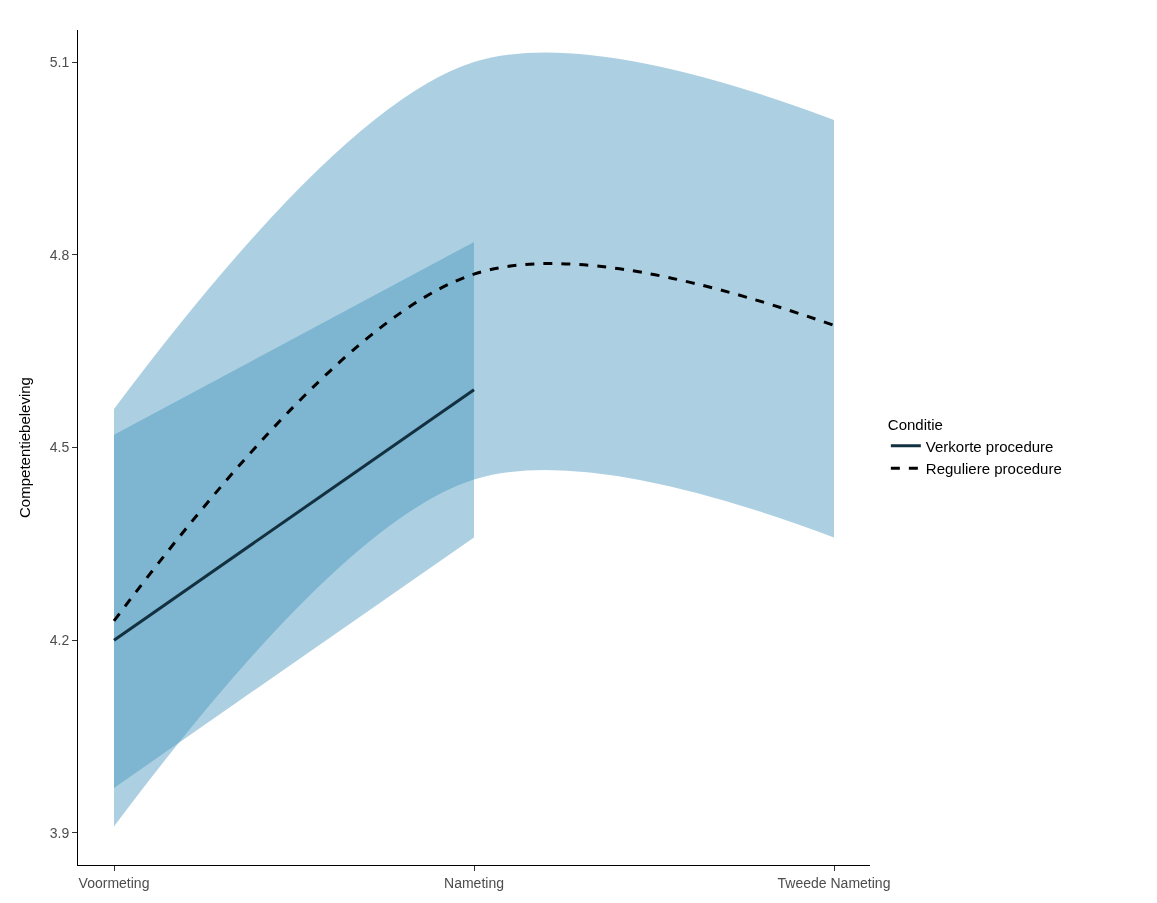 The width and height of the screenshot is (1157, 903). What do you see at coordinates (474, 882) in the screenshot?
I see `x-tick-label: Nameting` at bounding box center [474, 882].